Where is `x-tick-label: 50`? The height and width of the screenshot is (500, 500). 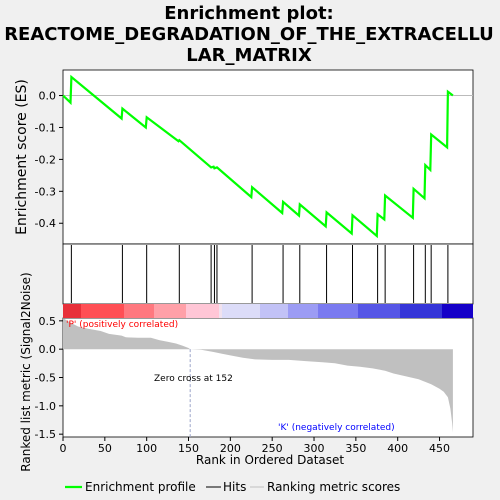 x-tick-label: 50 is located at coordinates (105, 448).